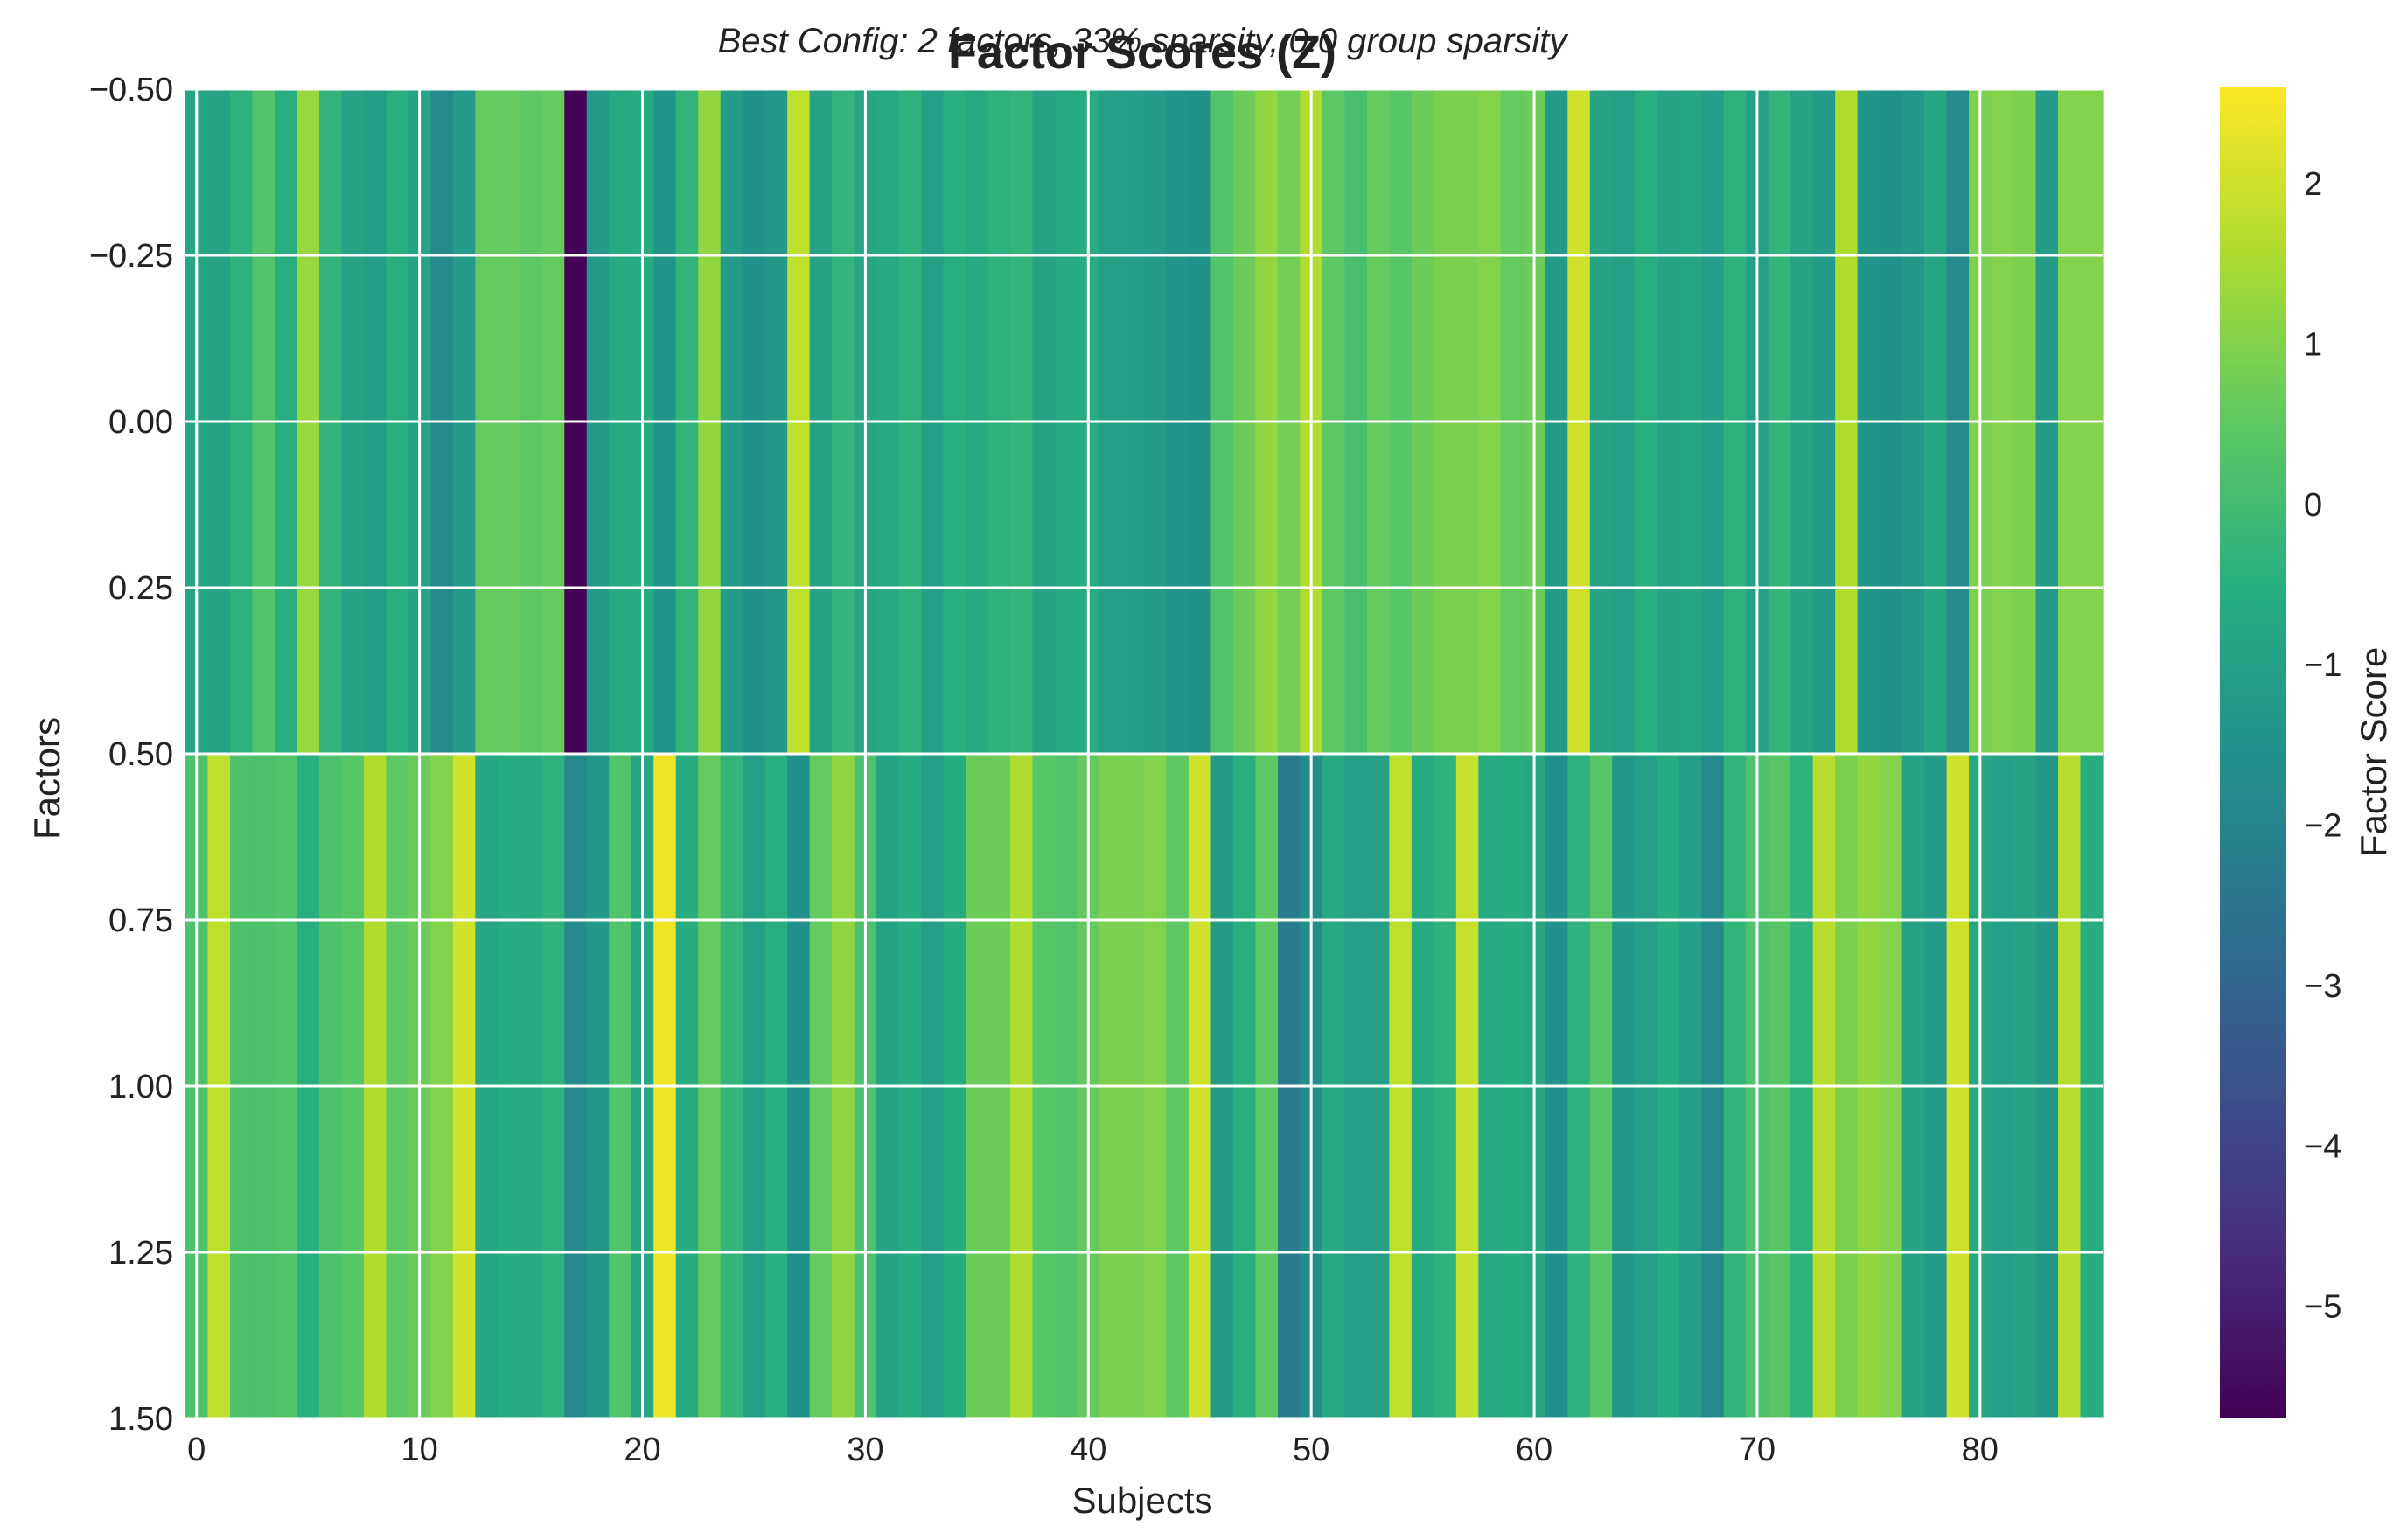 The width and height of the screenshot is (2407, 1540). I want to click on colorbar-tick-label: −1, so click(2322, 666).